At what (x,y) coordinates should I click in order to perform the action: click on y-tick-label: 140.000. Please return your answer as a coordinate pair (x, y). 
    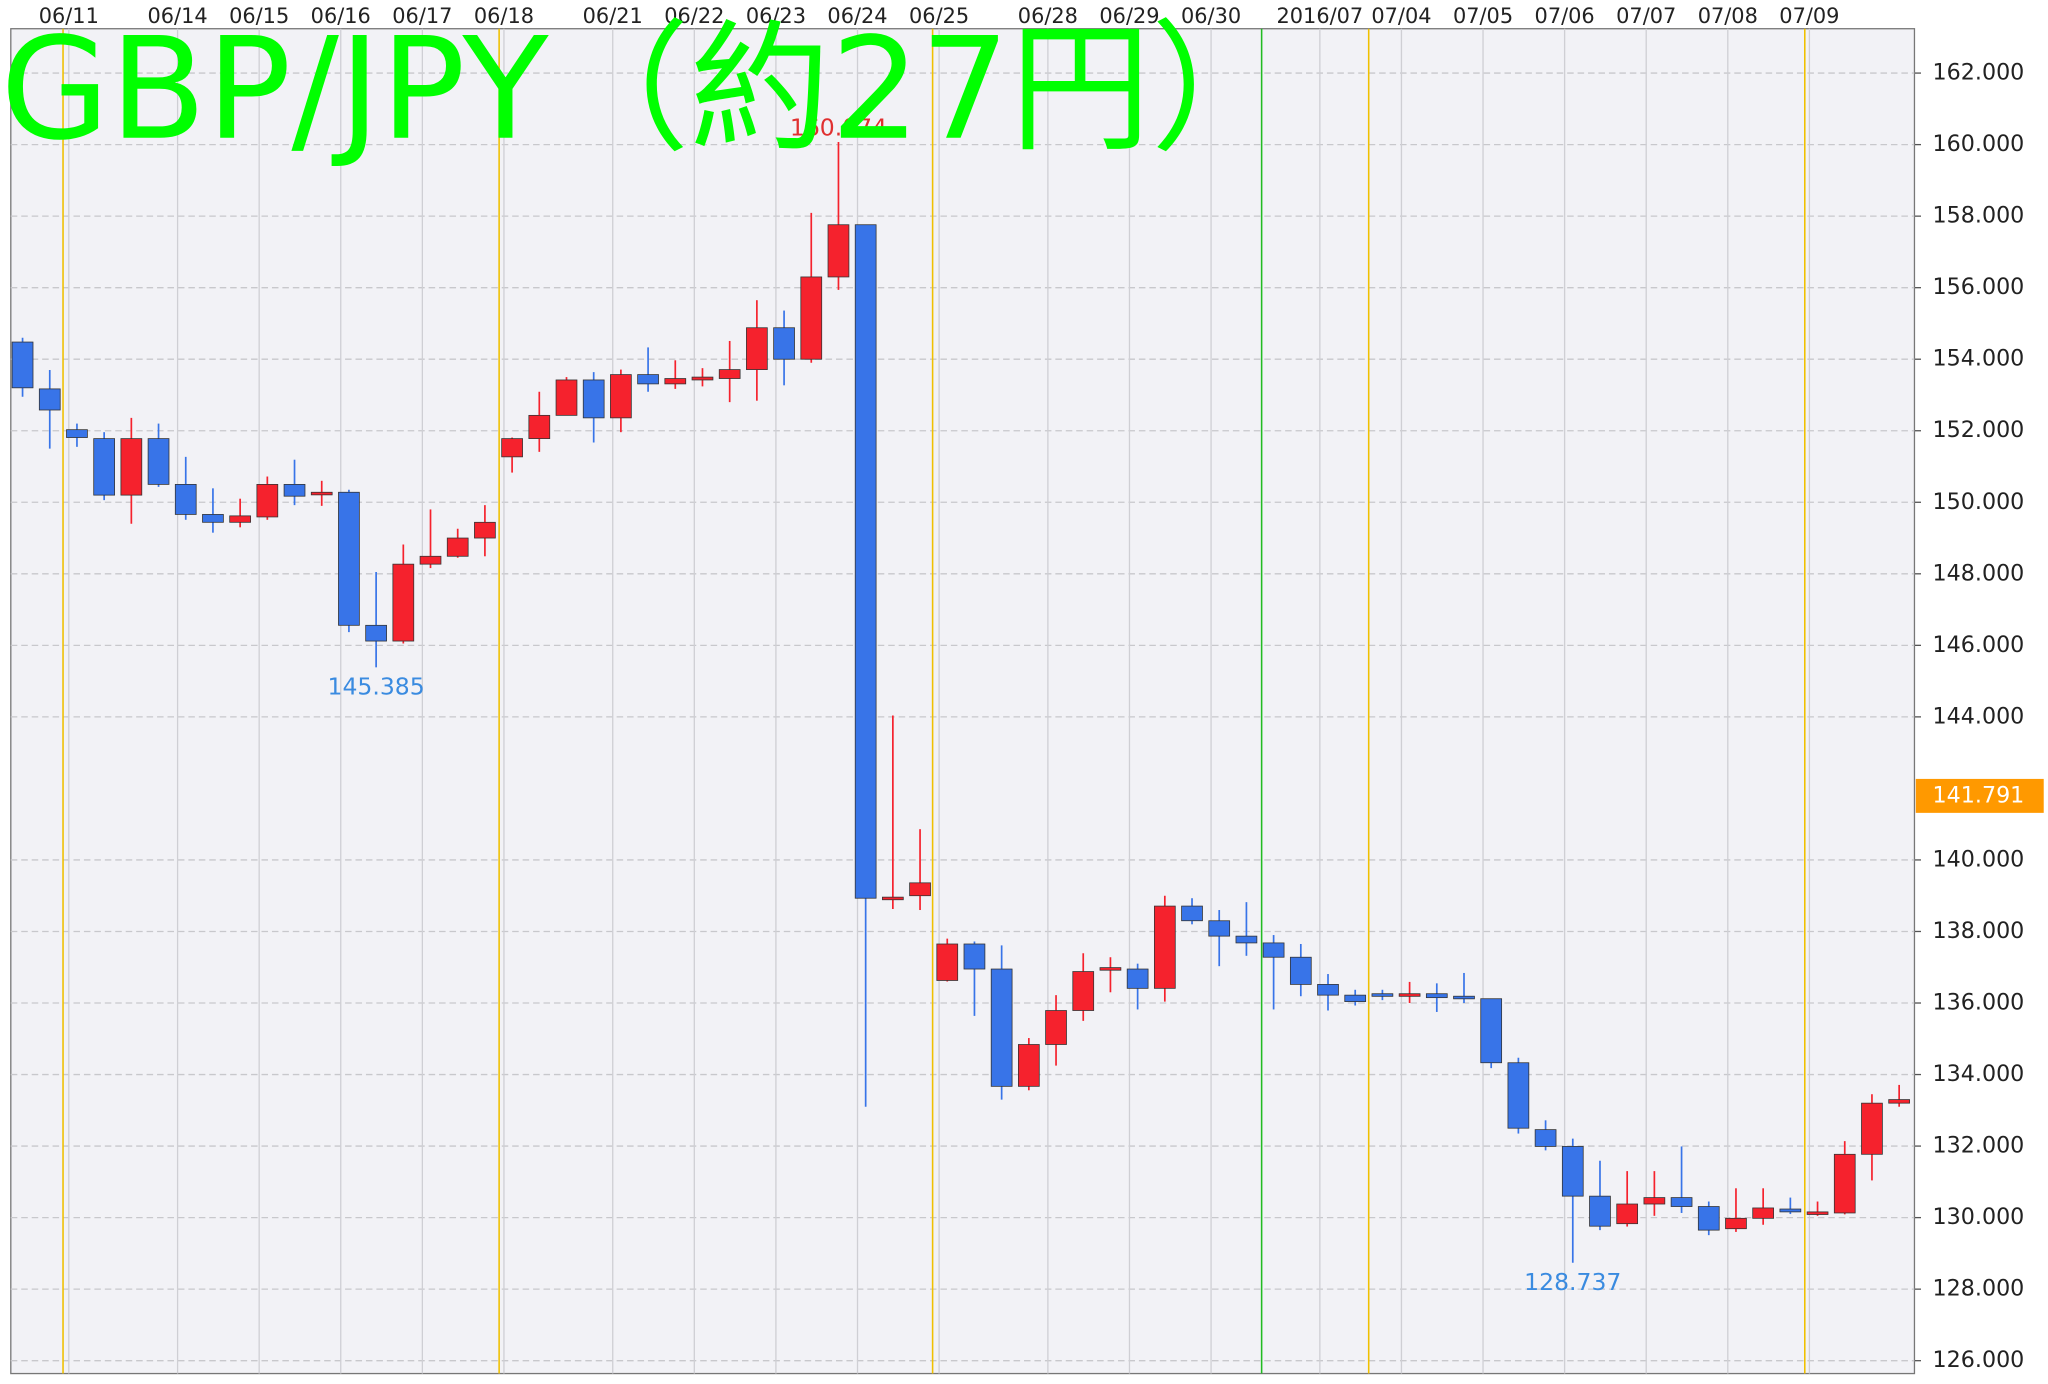
    Looking at the image, I should click on (1979, 859).